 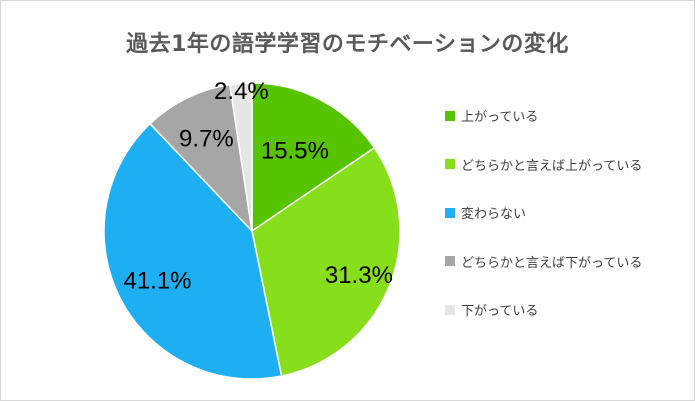 I want to click on pie-data-label: 15.5%, so click(x=295, y=150).